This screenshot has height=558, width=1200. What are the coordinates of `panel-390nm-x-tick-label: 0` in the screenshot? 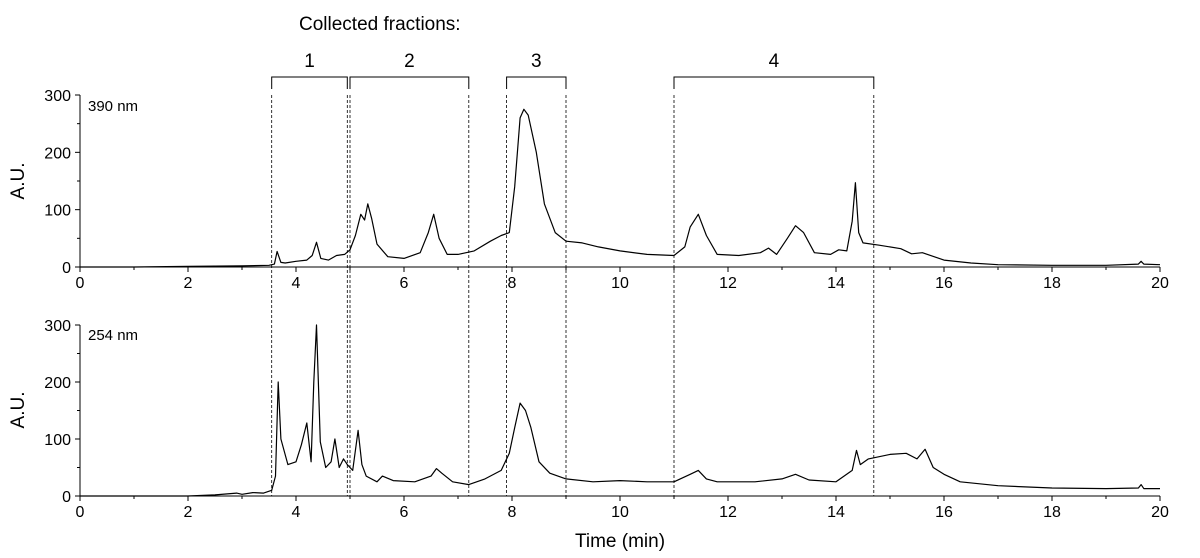 It's located at (80, 283).